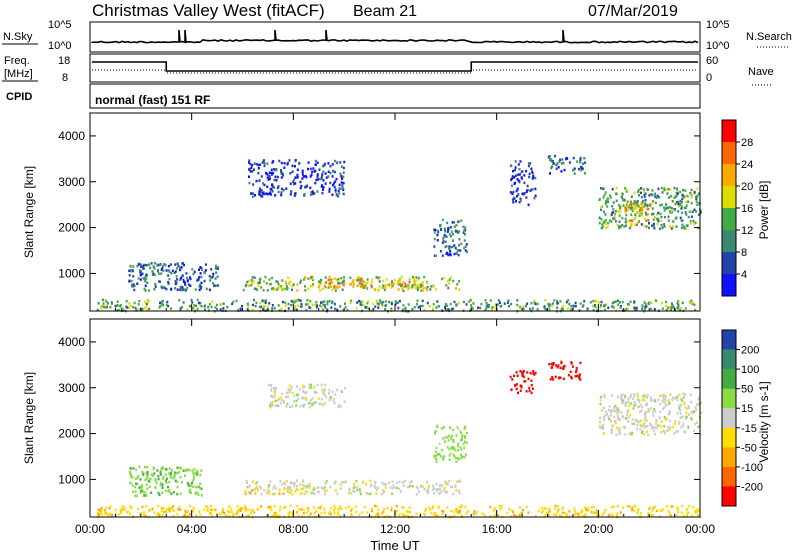 This screenshot has height=554, width=800. What do you see at coordinates (353, 96) in the screenshot?
I see `cpid-panel: CPID normal (fast) 151 RF` at bounding box center [353, 96].